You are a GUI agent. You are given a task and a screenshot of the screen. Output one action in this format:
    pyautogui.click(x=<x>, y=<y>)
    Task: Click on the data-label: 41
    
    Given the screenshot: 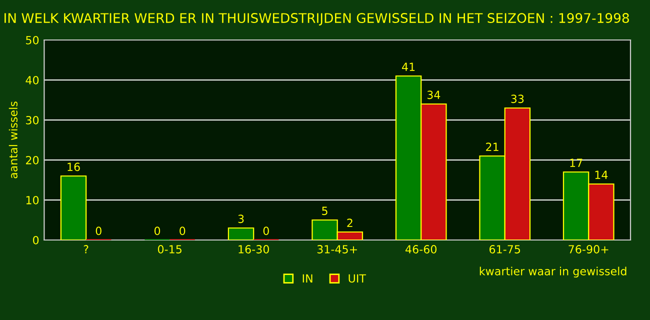 What is the action you would take?
    pyautogui.click(x=408, y=66)
    